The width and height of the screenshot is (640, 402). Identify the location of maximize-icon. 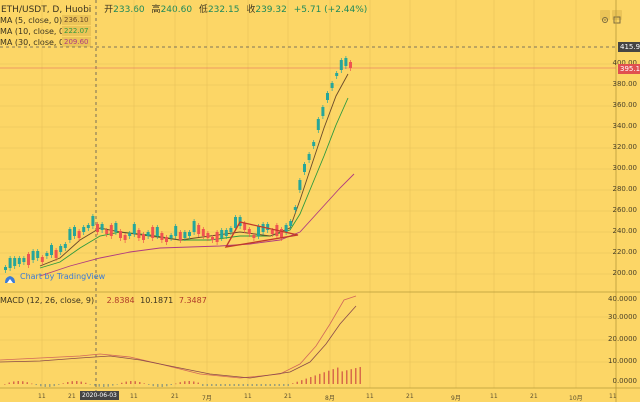
(617, 17).